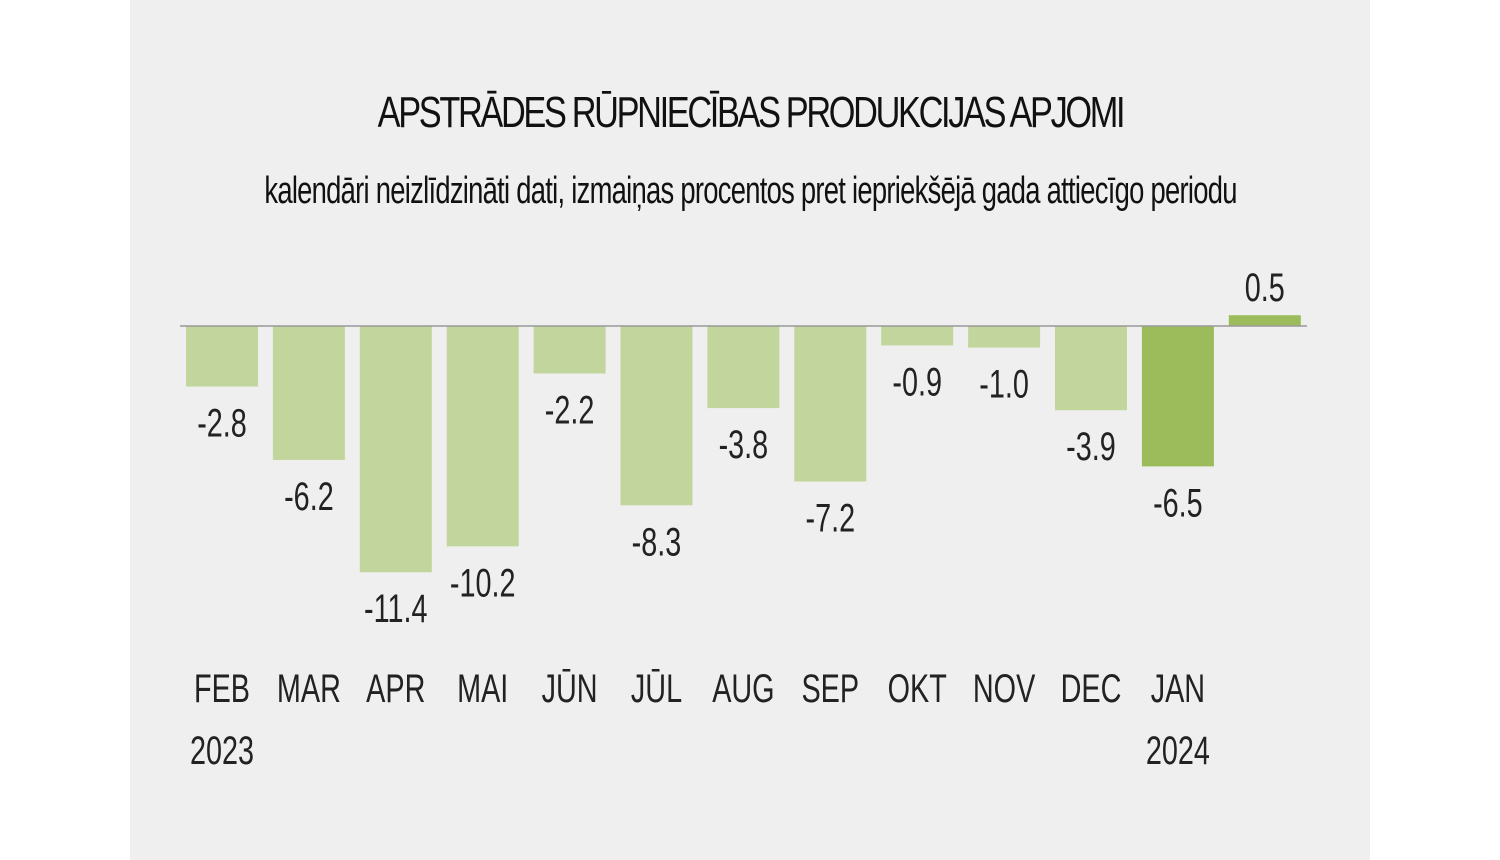 The image size is (1500, 860). What do you see at coordinates (222, 750) in the screenshot?
I see `year-label-1: 2023` at bounding box center [222, 750].